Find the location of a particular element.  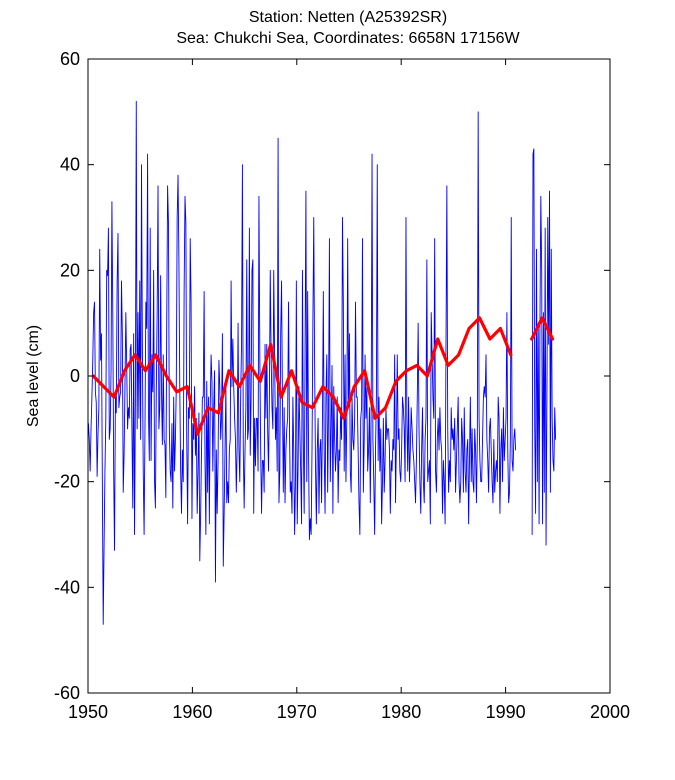

x-tick-label: 1960 is located at coordinates (192, 712).